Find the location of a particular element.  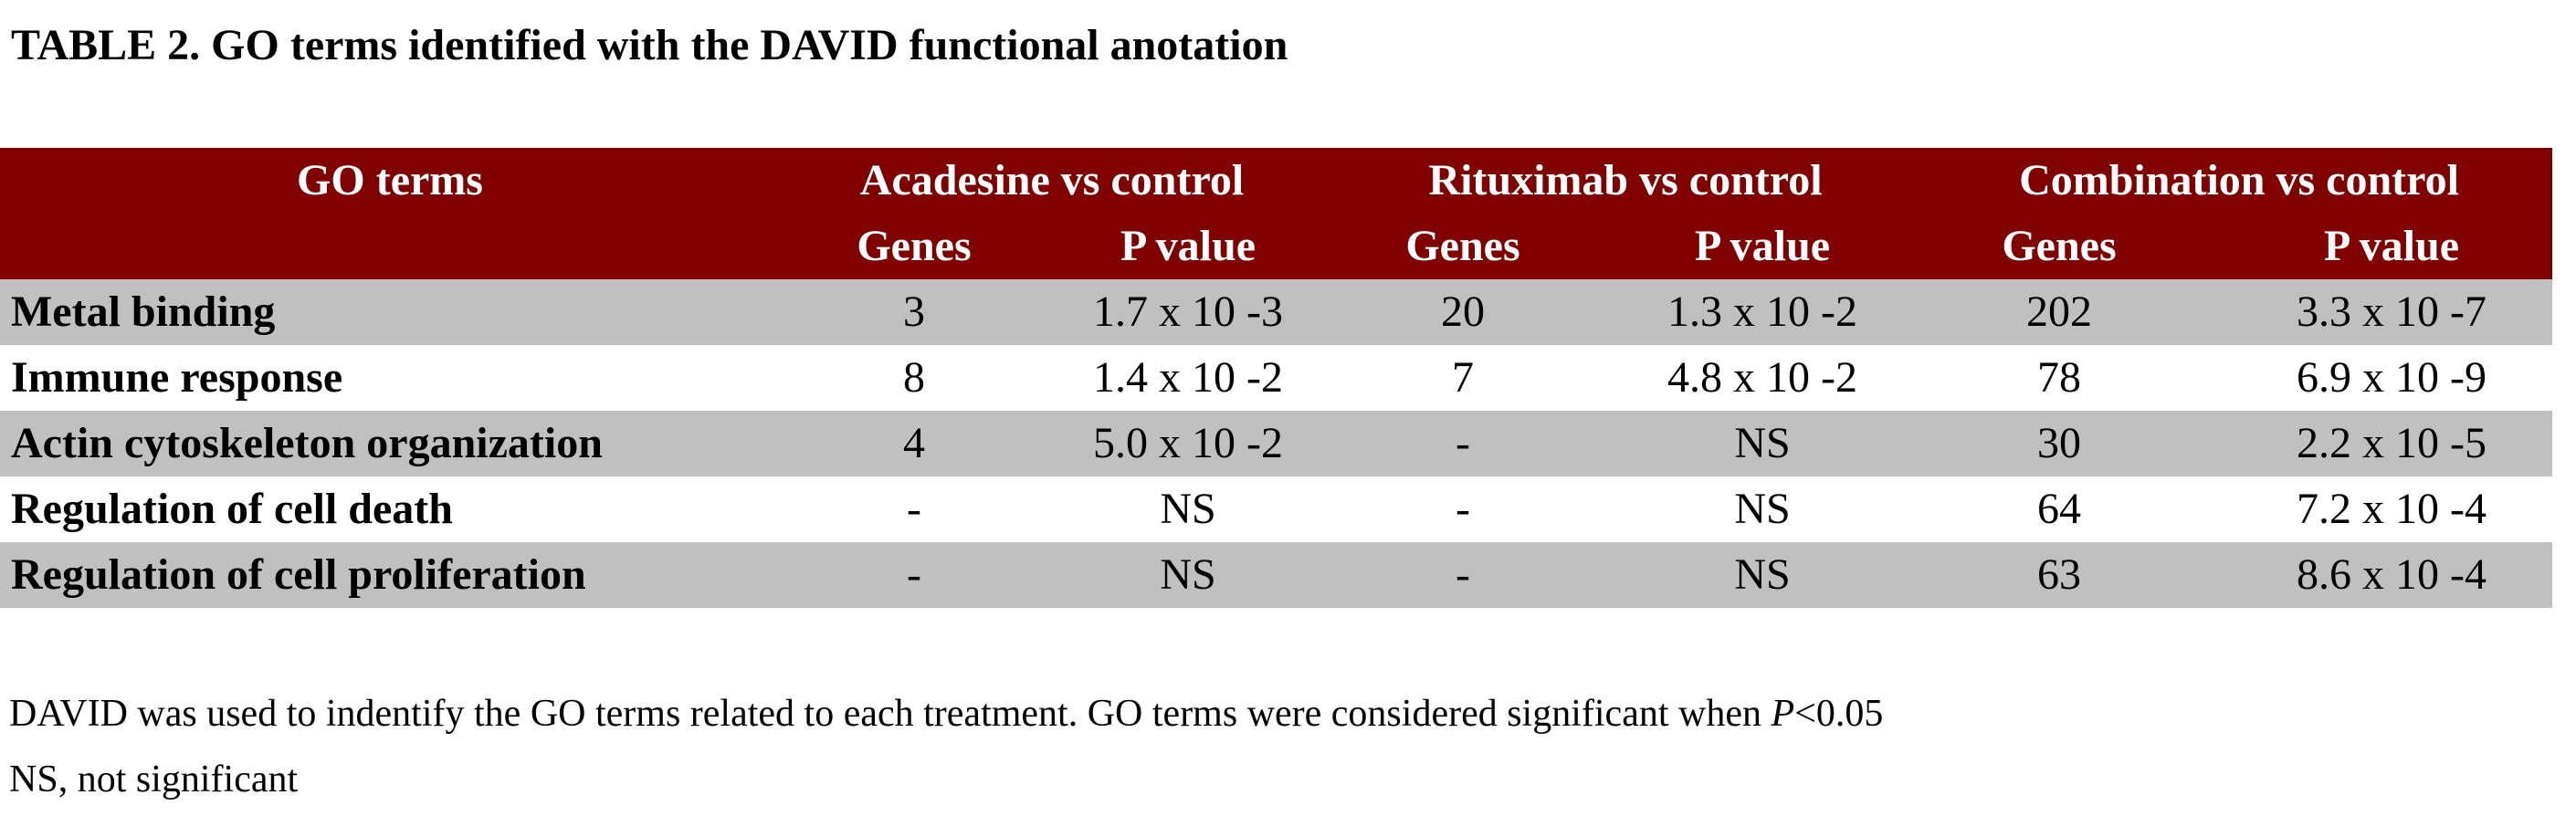

table-cell: 1.3 x 10 -2 is located at coordinates (1762, 312).